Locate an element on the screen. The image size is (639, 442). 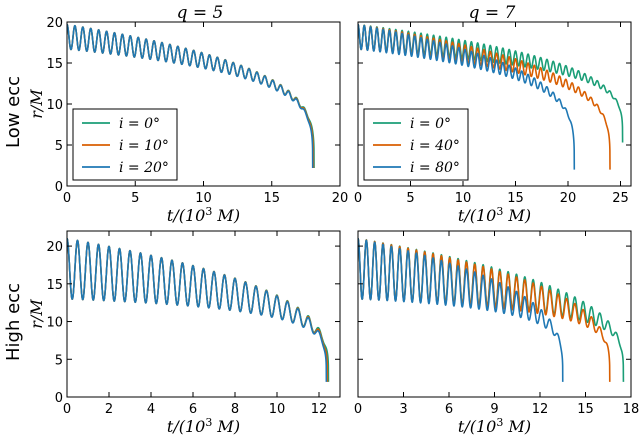
row-label-high-ecc: High ecc is located at coordinates (13, 322).